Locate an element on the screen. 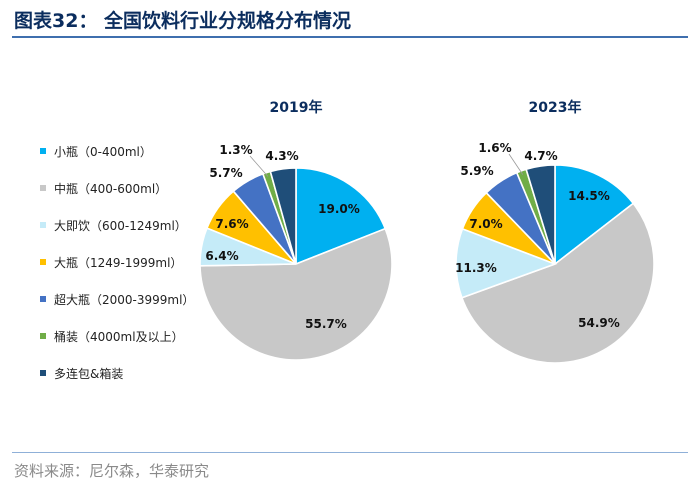 The width and height of the screenshot is (700, 489). data-label: 14.5% is located at coordinates (589, 196).